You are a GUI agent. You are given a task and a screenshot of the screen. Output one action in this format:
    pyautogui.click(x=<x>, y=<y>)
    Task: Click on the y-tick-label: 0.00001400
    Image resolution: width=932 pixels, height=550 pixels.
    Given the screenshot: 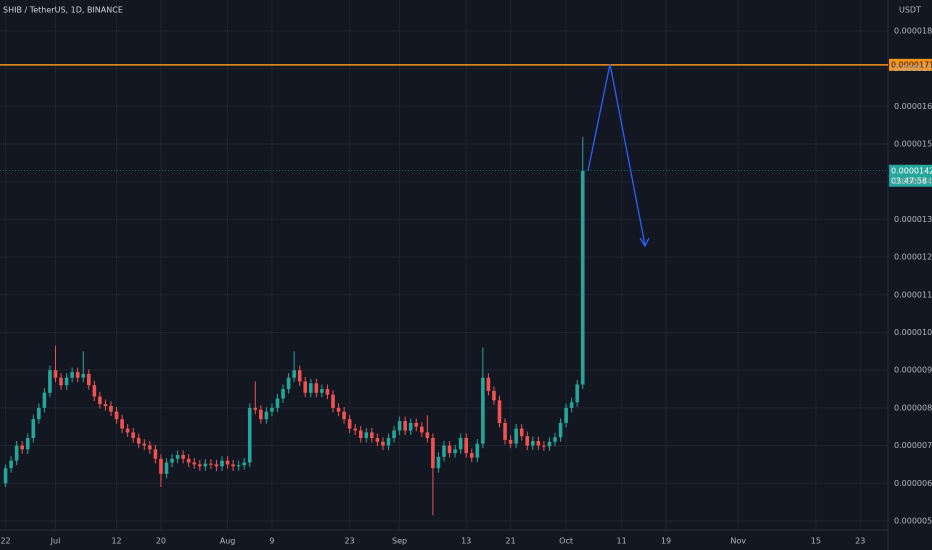 What is the action you would take?
    pyautogui.click(x=913, y=181)
    